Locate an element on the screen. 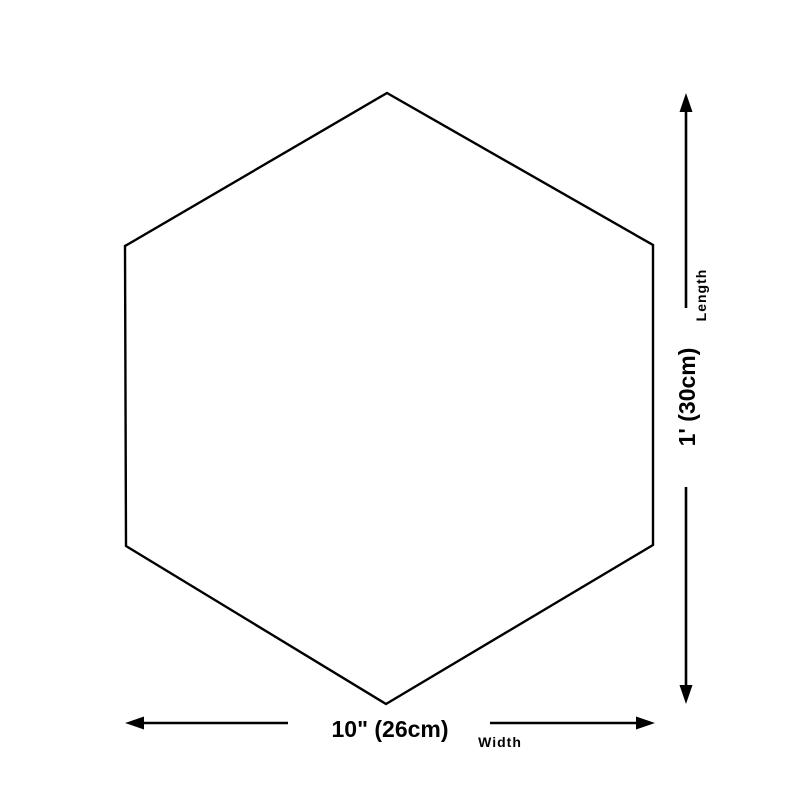 The height and width of the screenshot is (800, 800). width-arrow-left-head is located at coordinates (134, 723).